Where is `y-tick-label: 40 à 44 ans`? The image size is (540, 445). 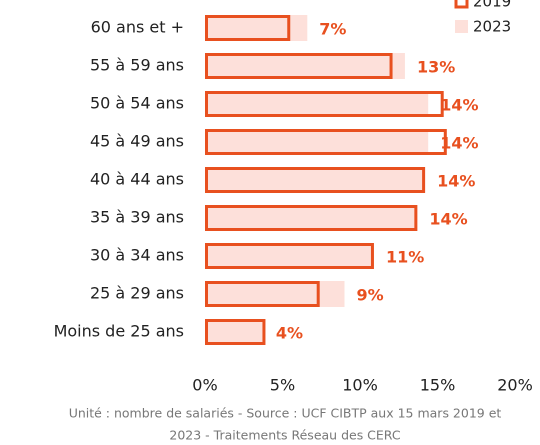 y-tick-label: 40 à 44 ans is located at coordinates (137, 179).